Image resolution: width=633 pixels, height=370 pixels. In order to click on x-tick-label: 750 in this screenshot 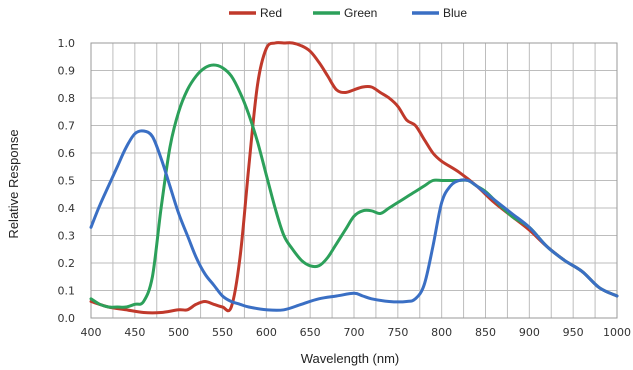, I will do `click(397, 332)`.